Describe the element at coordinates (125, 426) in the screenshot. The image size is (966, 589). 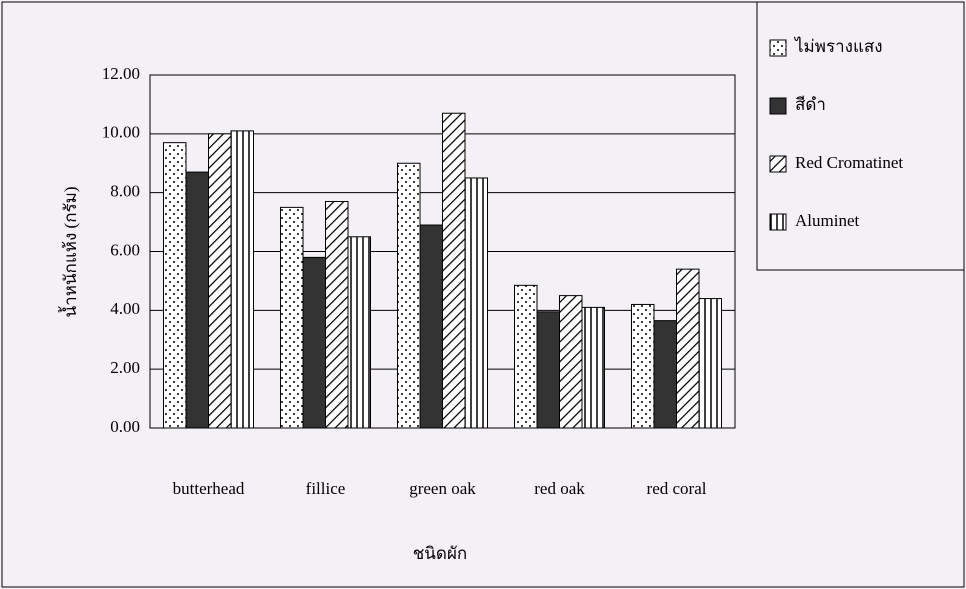
I see `y-tick-label: 0.00` at that location.